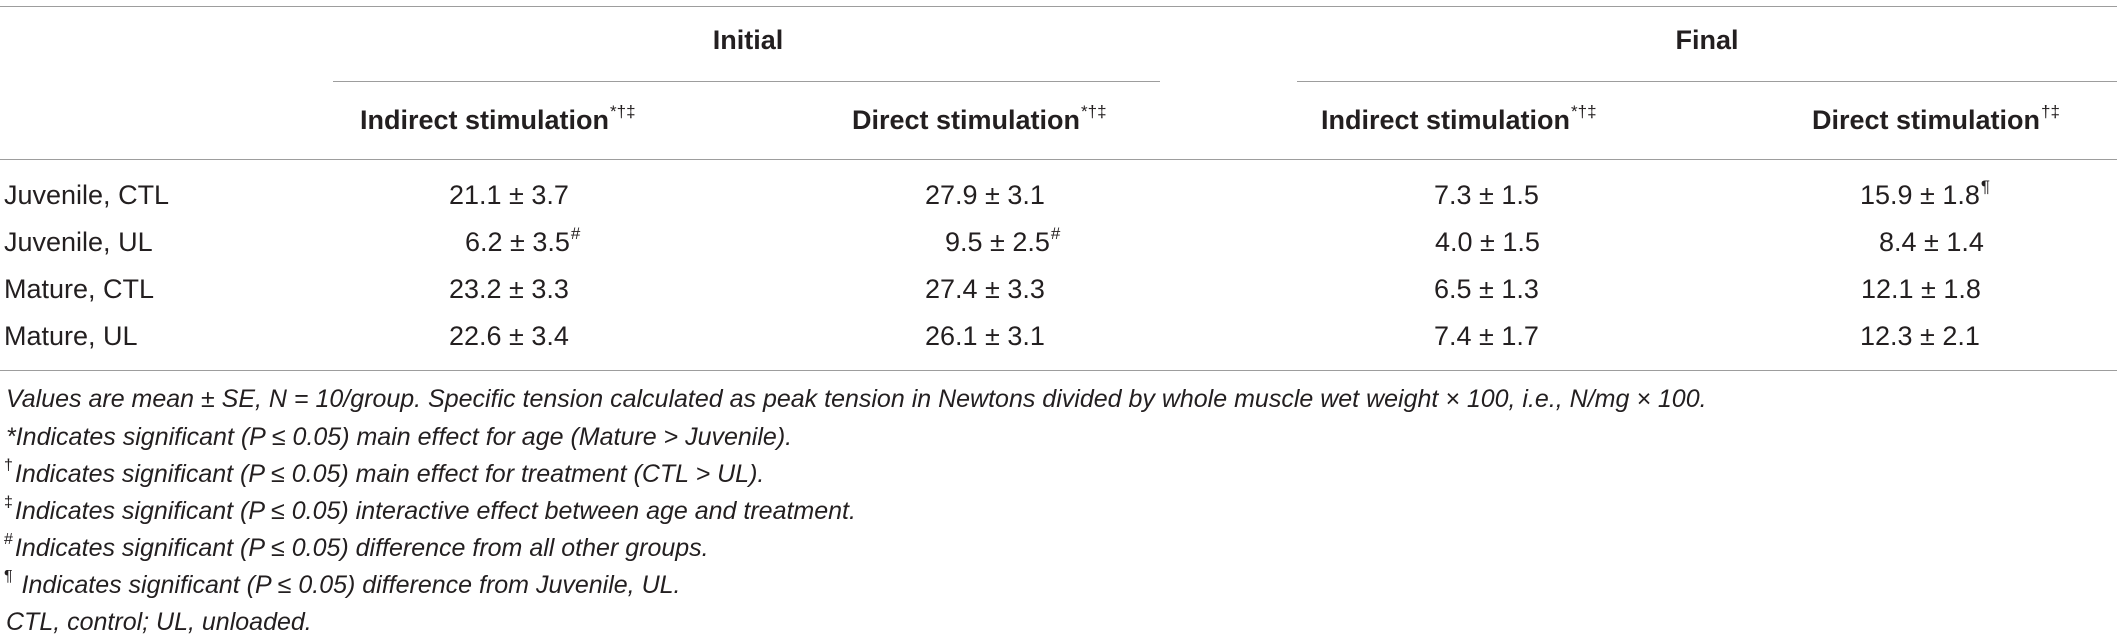 Image resolution: width=2117 pixels, height=642 pixels. Describe the element at coordinates (1486, 195) in the screenshot. I see `table-cell: 7.3 ± 1.5` at that location.